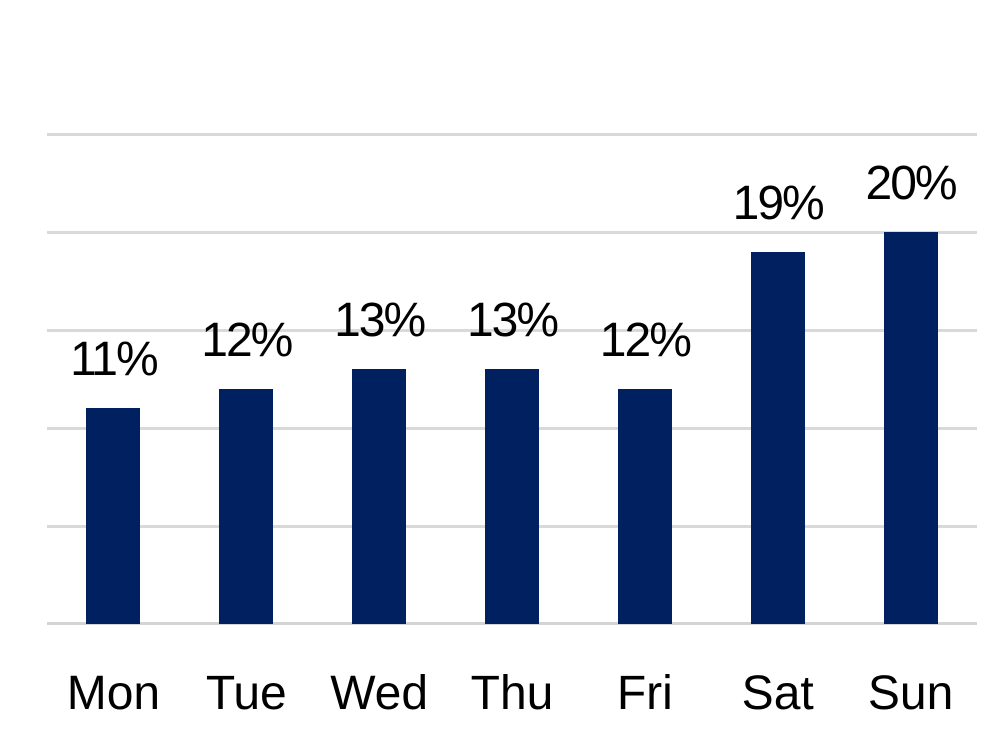 This screenshot has height=750, width=1000. Describe the element at coordinates (512, 232) in the screenshot. I see `gridline-20pct` at that location.